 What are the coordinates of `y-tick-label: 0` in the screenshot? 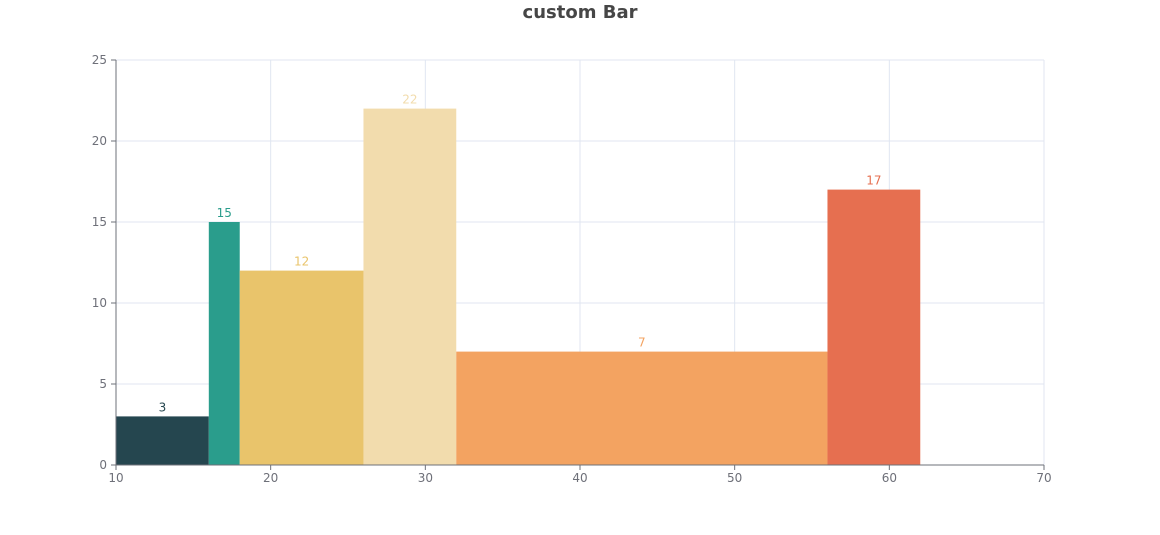 It's located at (103, 465).